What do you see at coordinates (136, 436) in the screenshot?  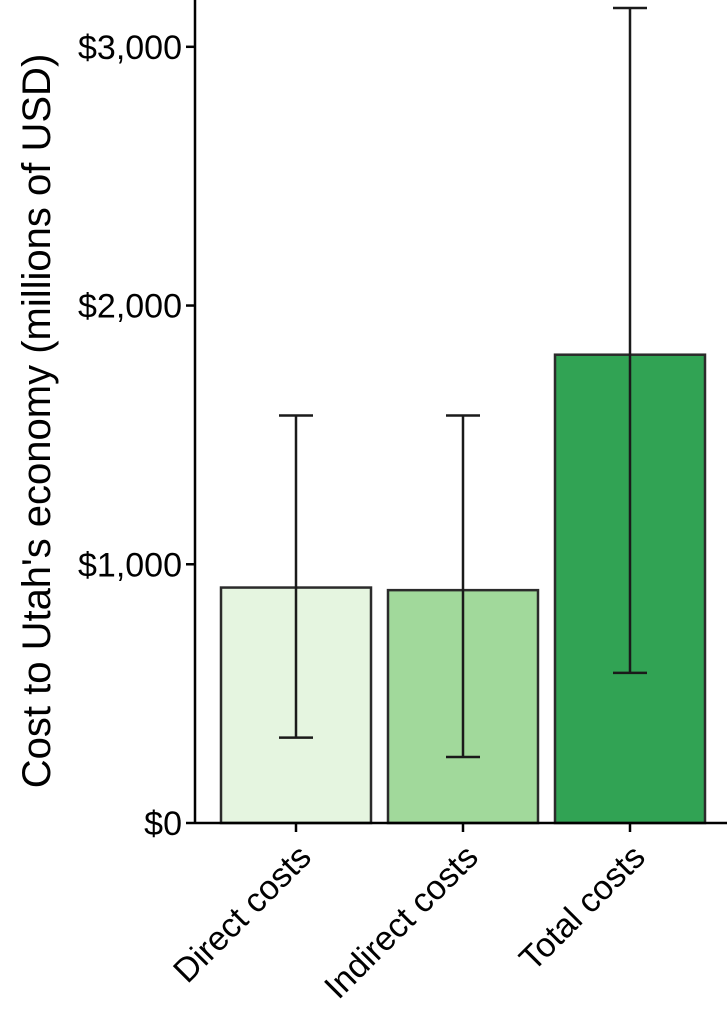 I see `y-ticks-layer: $0 $1,000 $2,000 $3,000` at bounding box center [136, 436].